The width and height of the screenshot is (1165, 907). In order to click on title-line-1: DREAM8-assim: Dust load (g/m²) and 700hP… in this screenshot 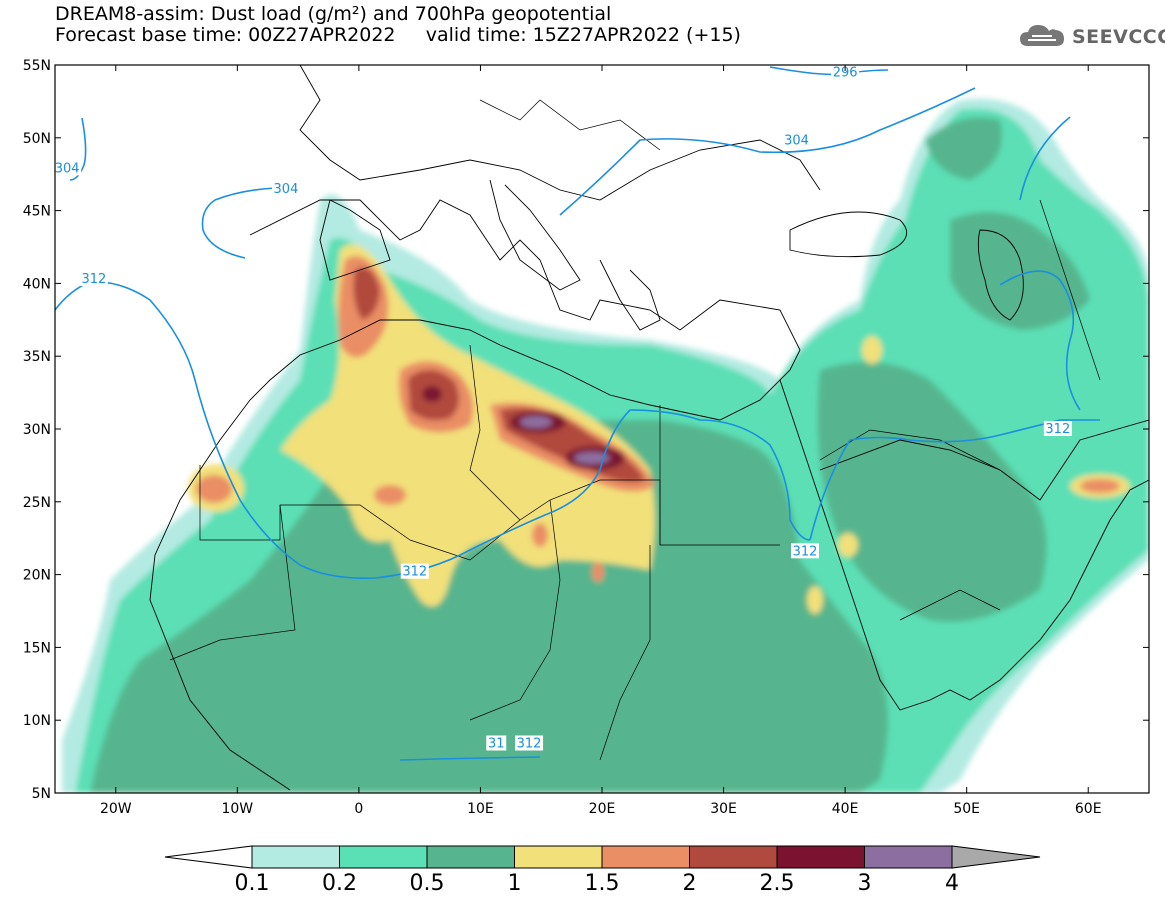, I will do `click(333, 14)`.